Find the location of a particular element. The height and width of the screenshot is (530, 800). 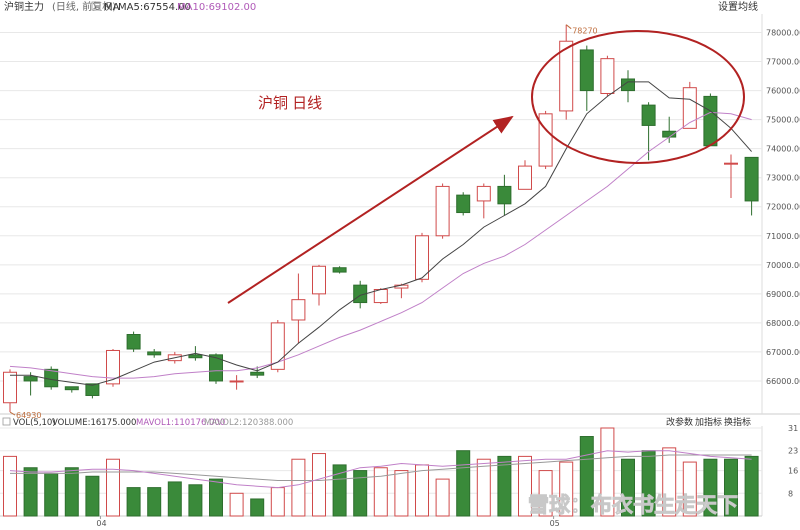

mavol2-line is located at coordinates (381, 467).